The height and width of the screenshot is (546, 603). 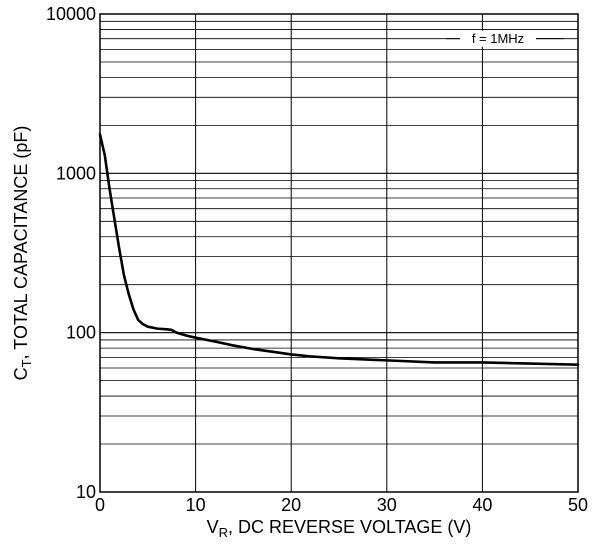 What do you see at coordinates (578, 505) in the screenshot?
I see `x-tick-label-50: 50` at bounding box center [578, 505].